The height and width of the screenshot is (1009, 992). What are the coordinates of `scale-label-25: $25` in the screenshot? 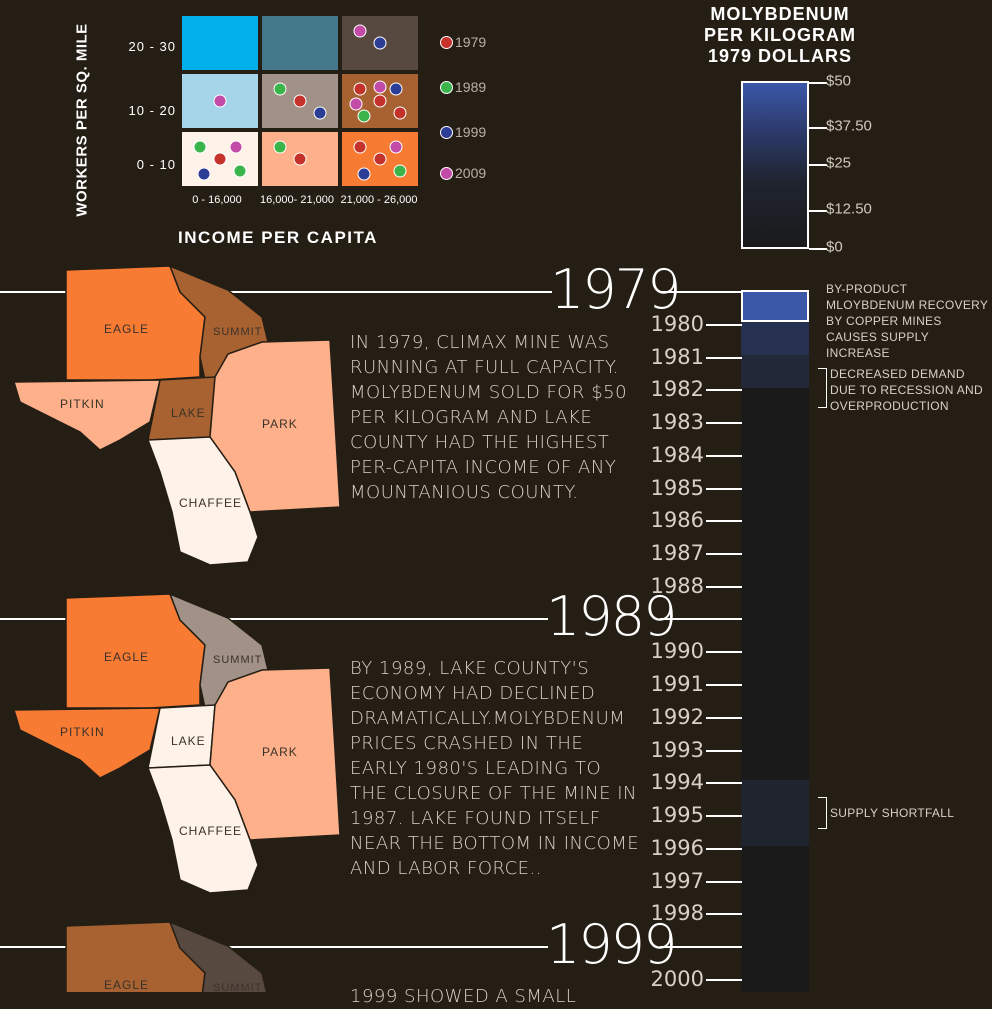 It's located at (839, 163).